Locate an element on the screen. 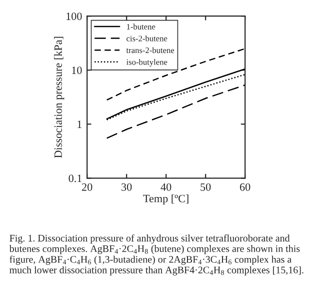 This screenshot has height=293, width=311. line-series is located at coordinates (176, 111).